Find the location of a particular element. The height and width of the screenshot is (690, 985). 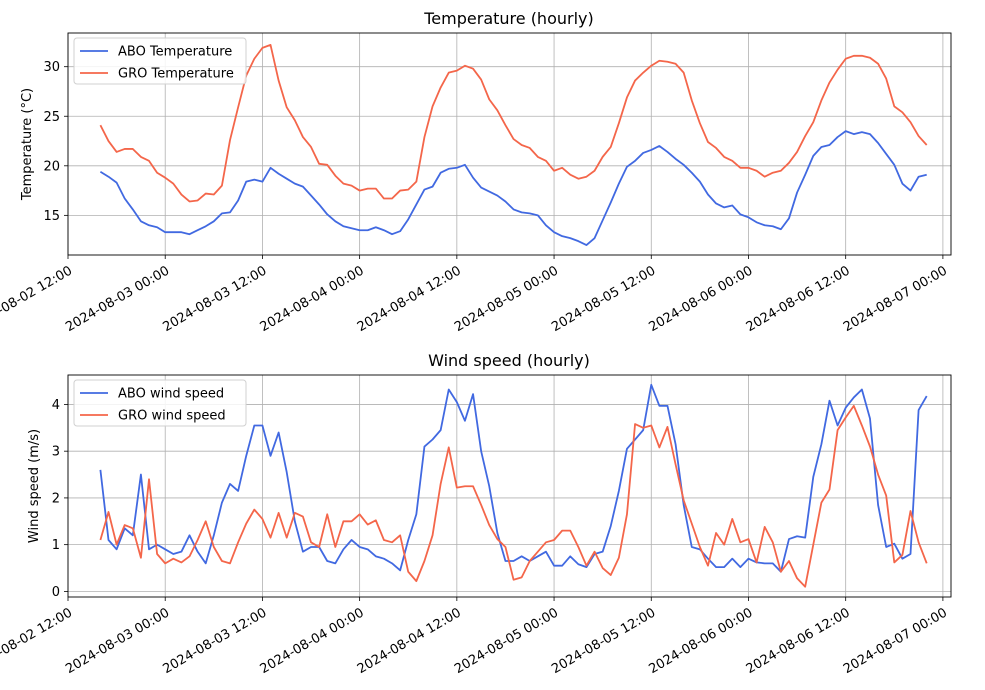

chart-title: Wind speed (hourly) is located at coordinates (509, 360).